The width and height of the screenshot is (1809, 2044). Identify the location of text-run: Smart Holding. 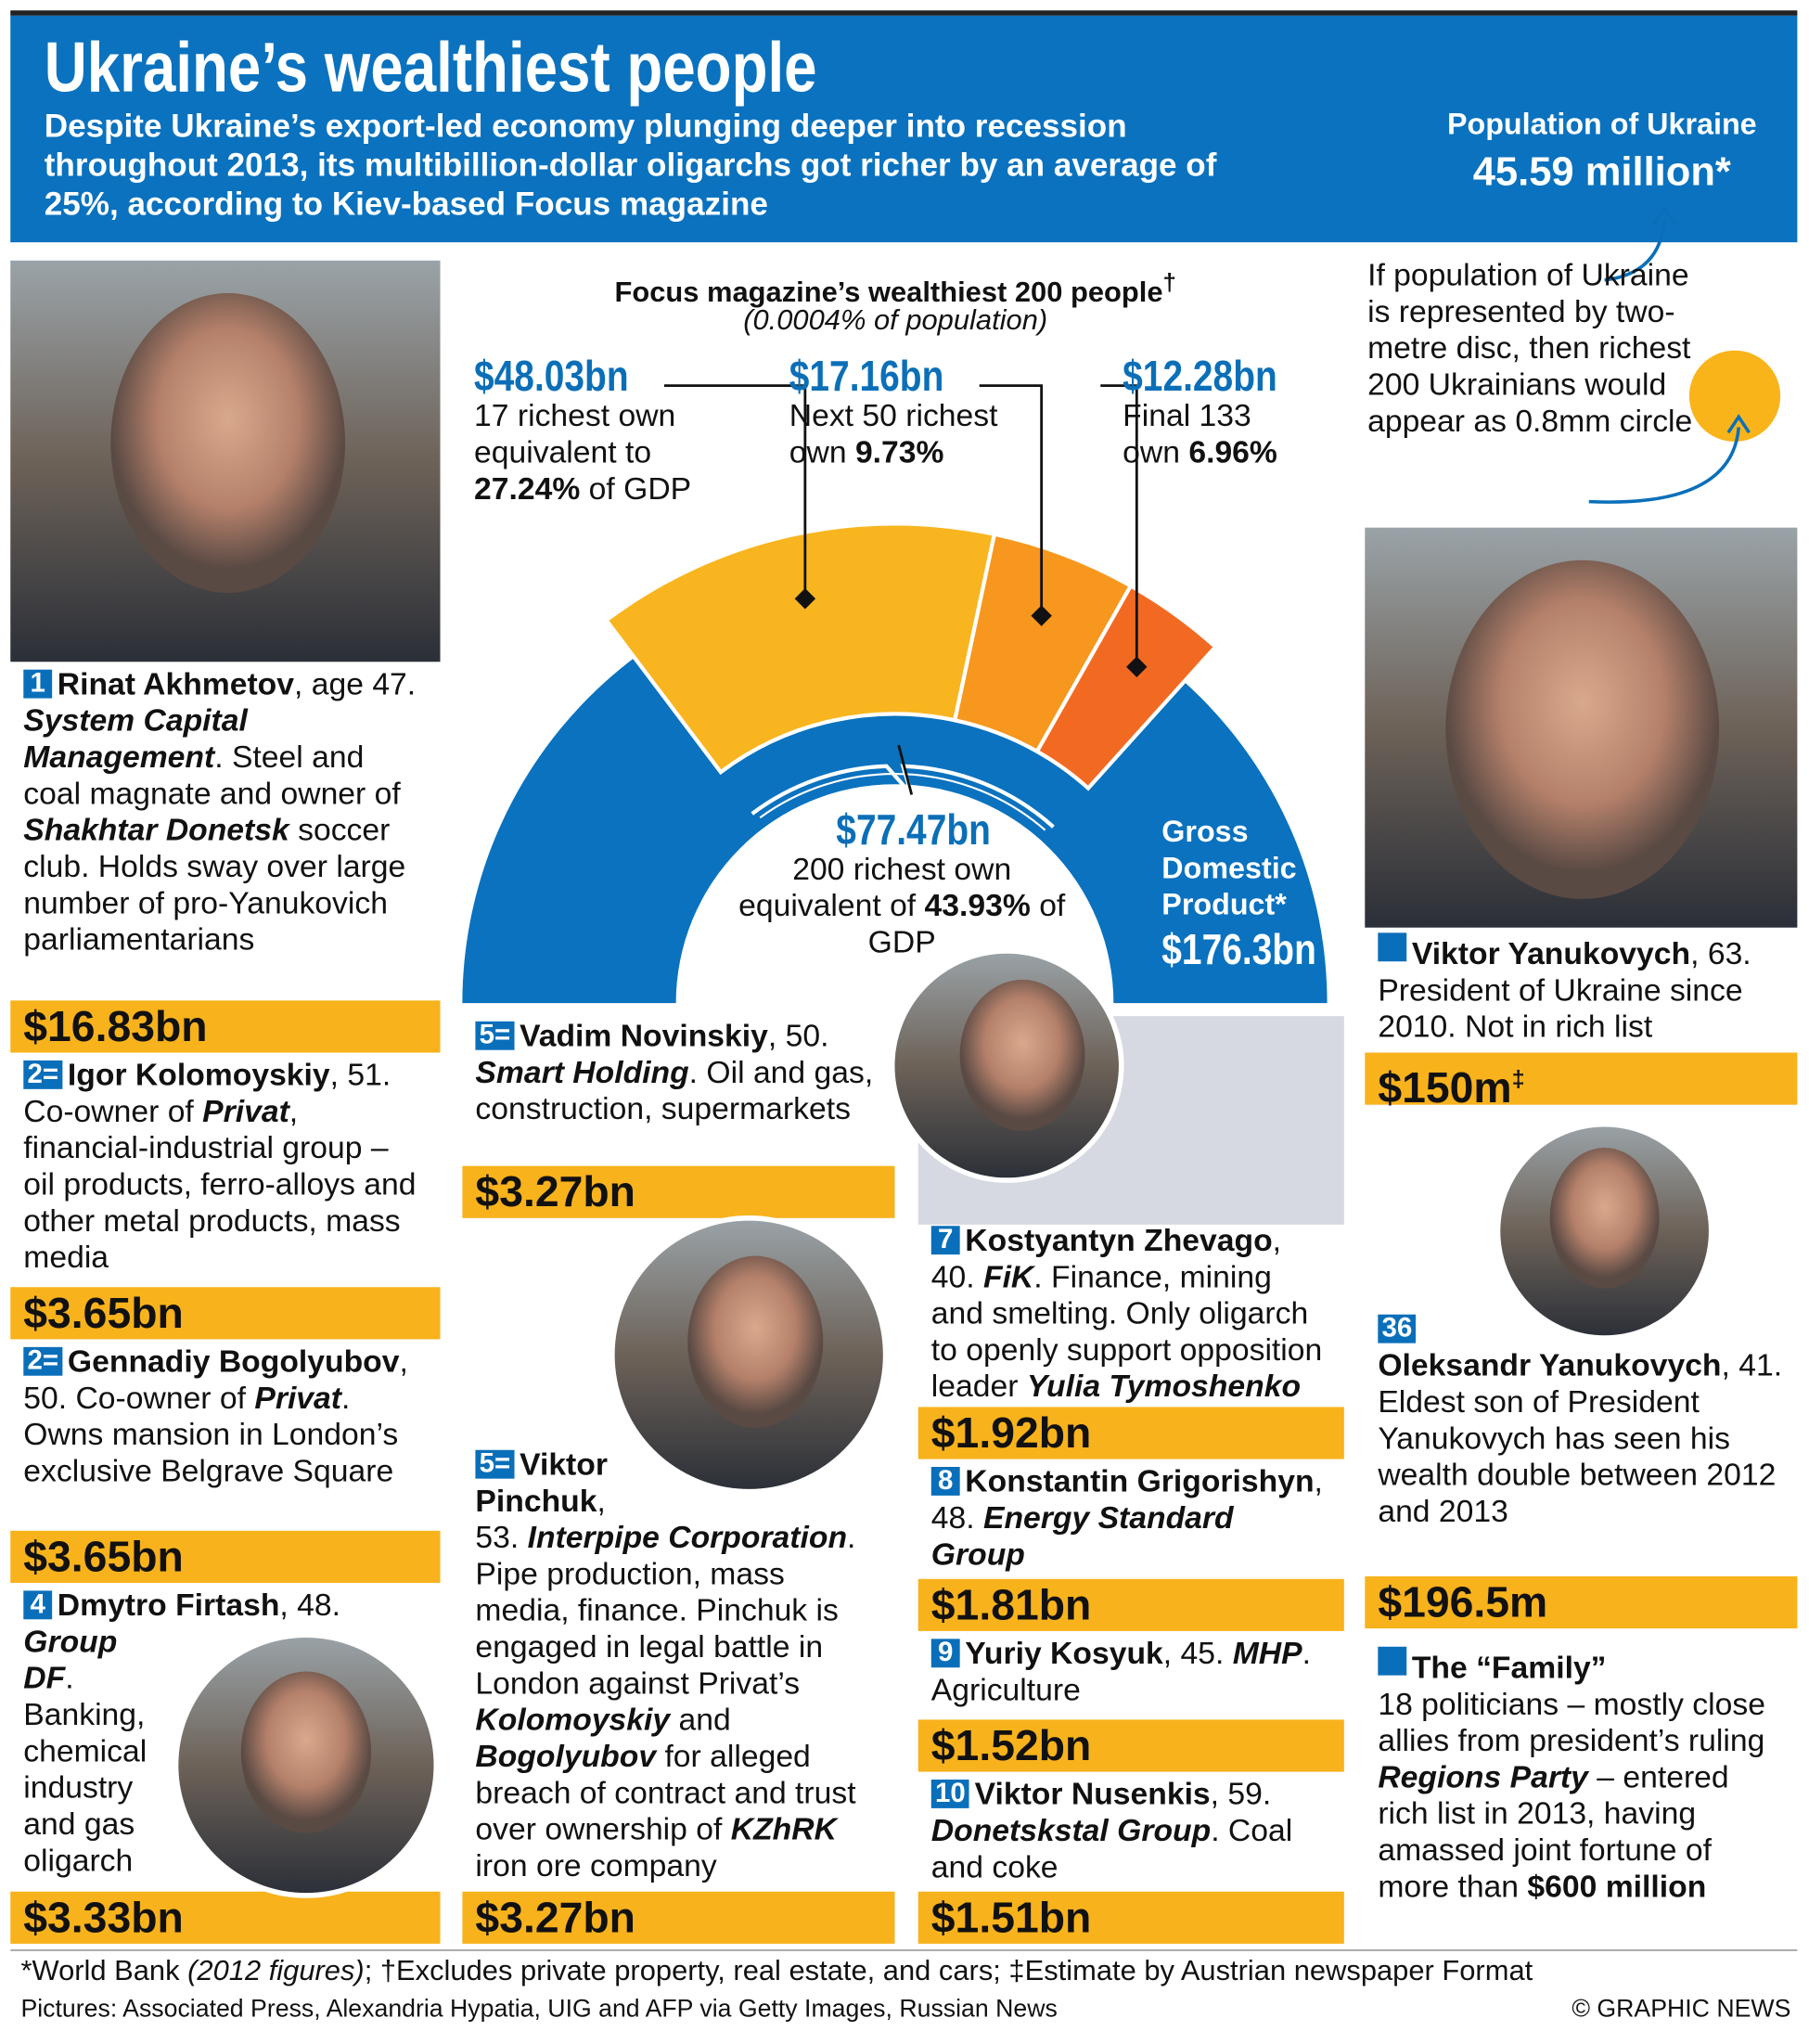
(582, 1073).